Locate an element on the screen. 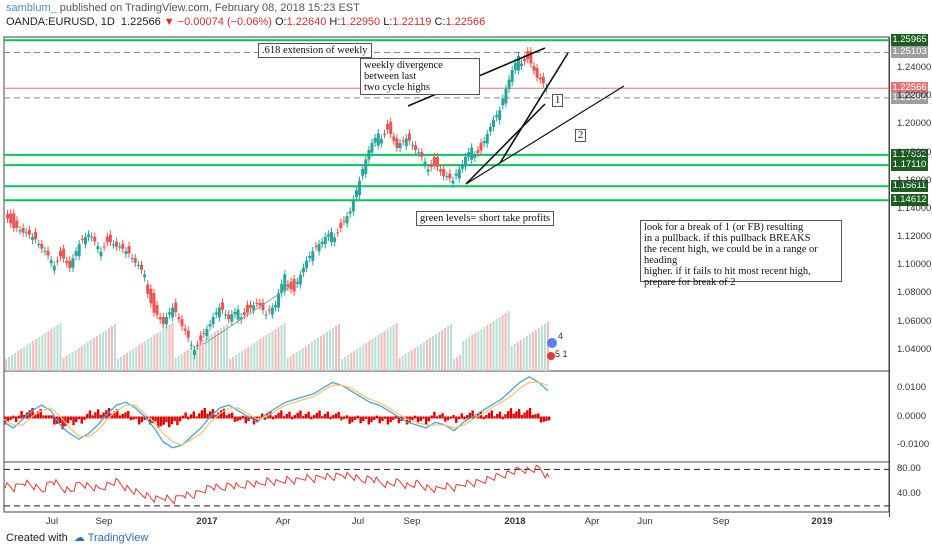 This screenshot has height=550, width=932. time-tick-label: Apr is located at coordinates (592, 521).